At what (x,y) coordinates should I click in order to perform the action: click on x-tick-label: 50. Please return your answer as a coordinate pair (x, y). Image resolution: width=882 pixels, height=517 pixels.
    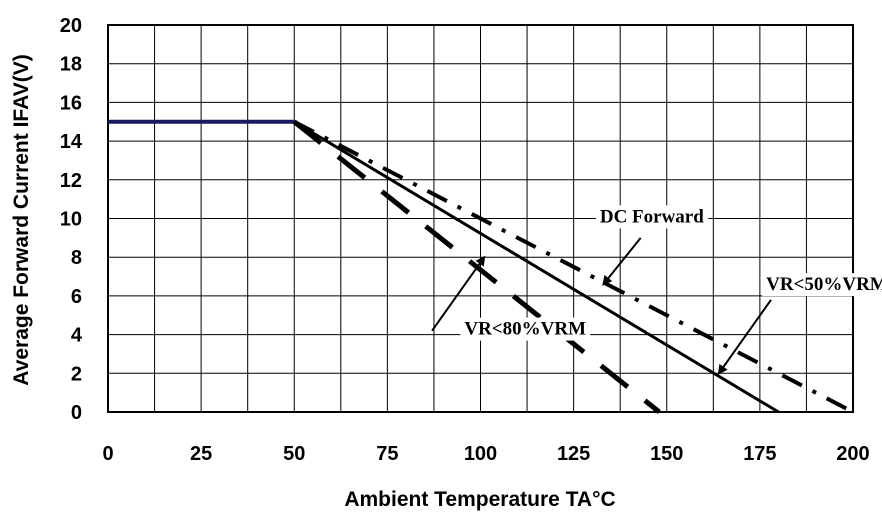
    Looking at the image, I should click on (294, 454).